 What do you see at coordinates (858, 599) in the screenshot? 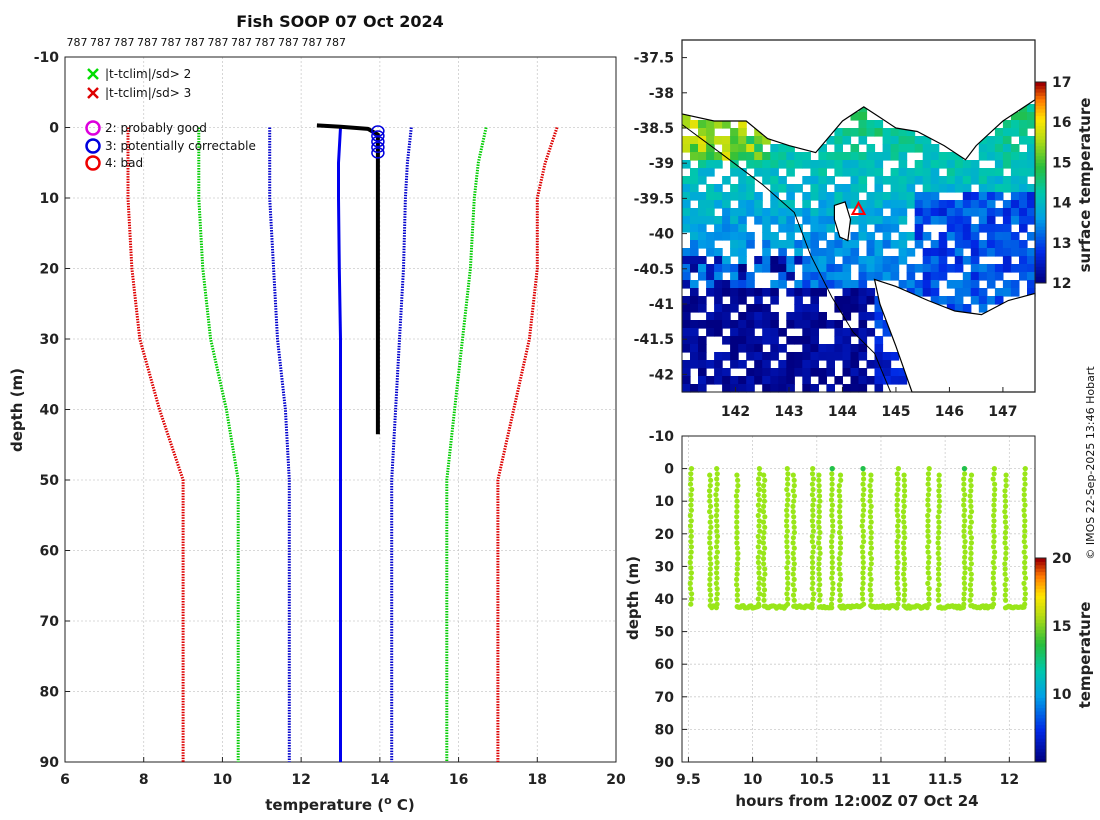
I see `timeseries-grid` at bounding box center [858, 599].